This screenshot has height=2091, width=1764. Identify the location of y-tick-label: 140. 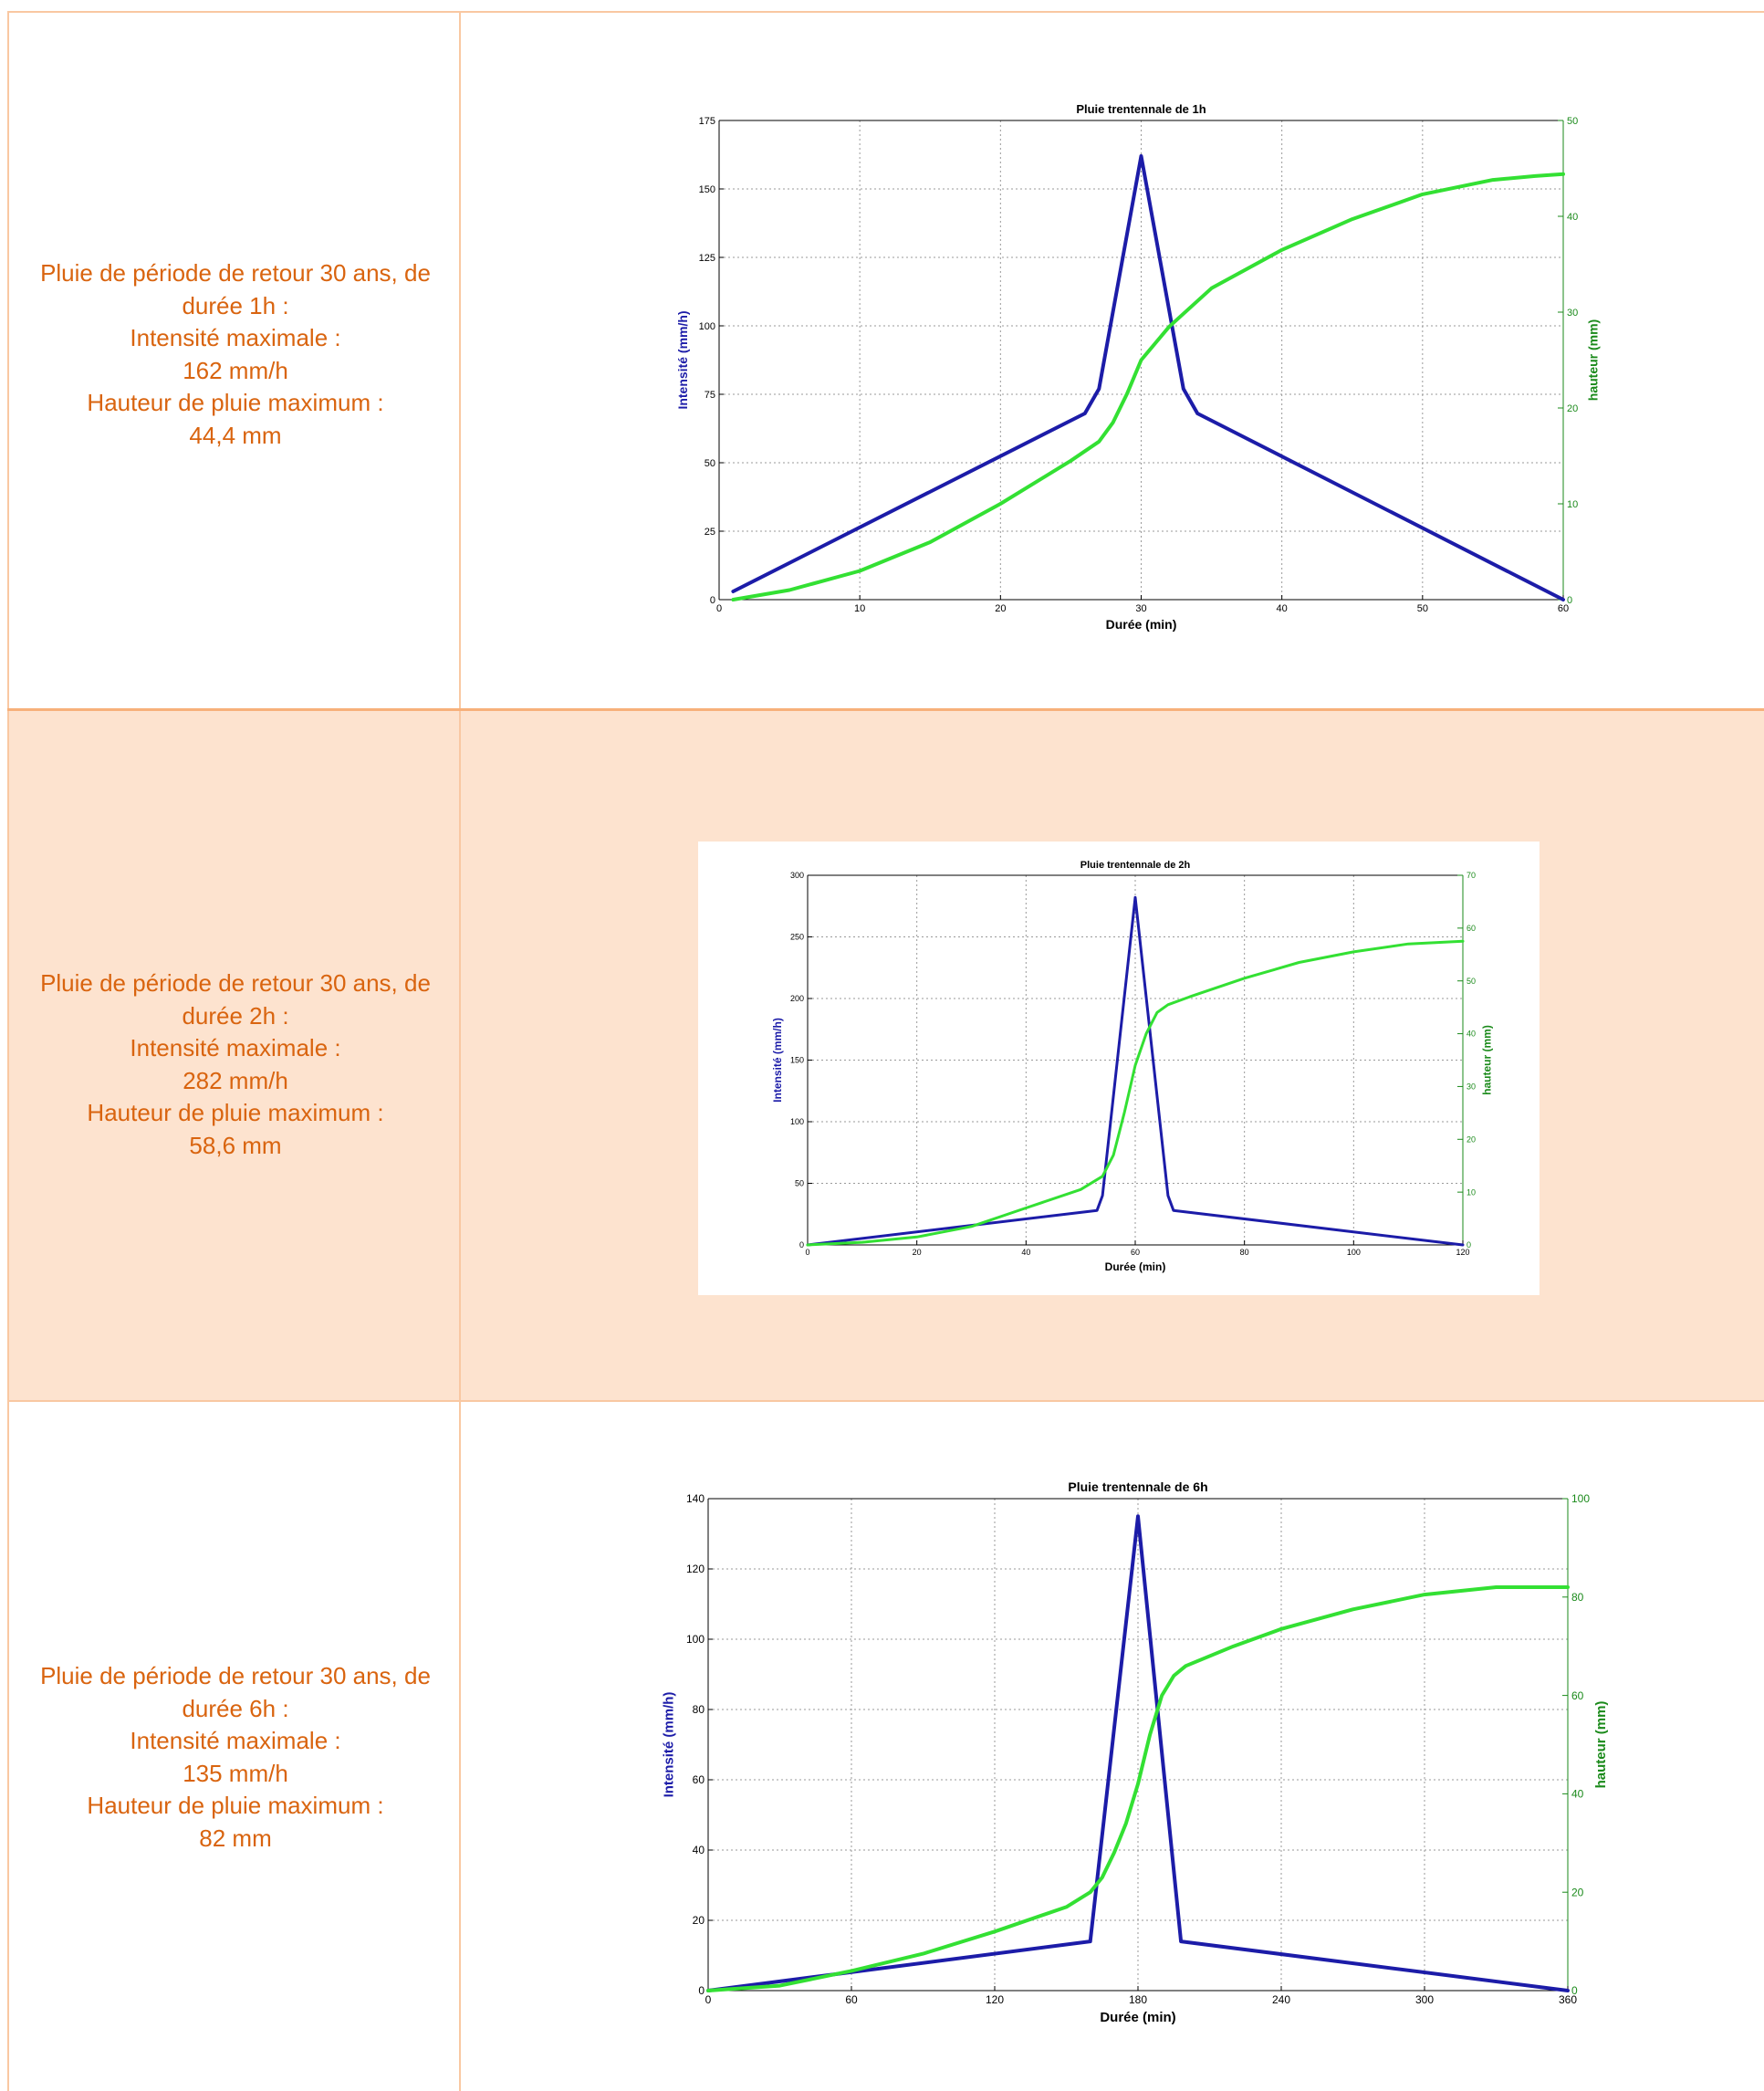
(695, 1499).